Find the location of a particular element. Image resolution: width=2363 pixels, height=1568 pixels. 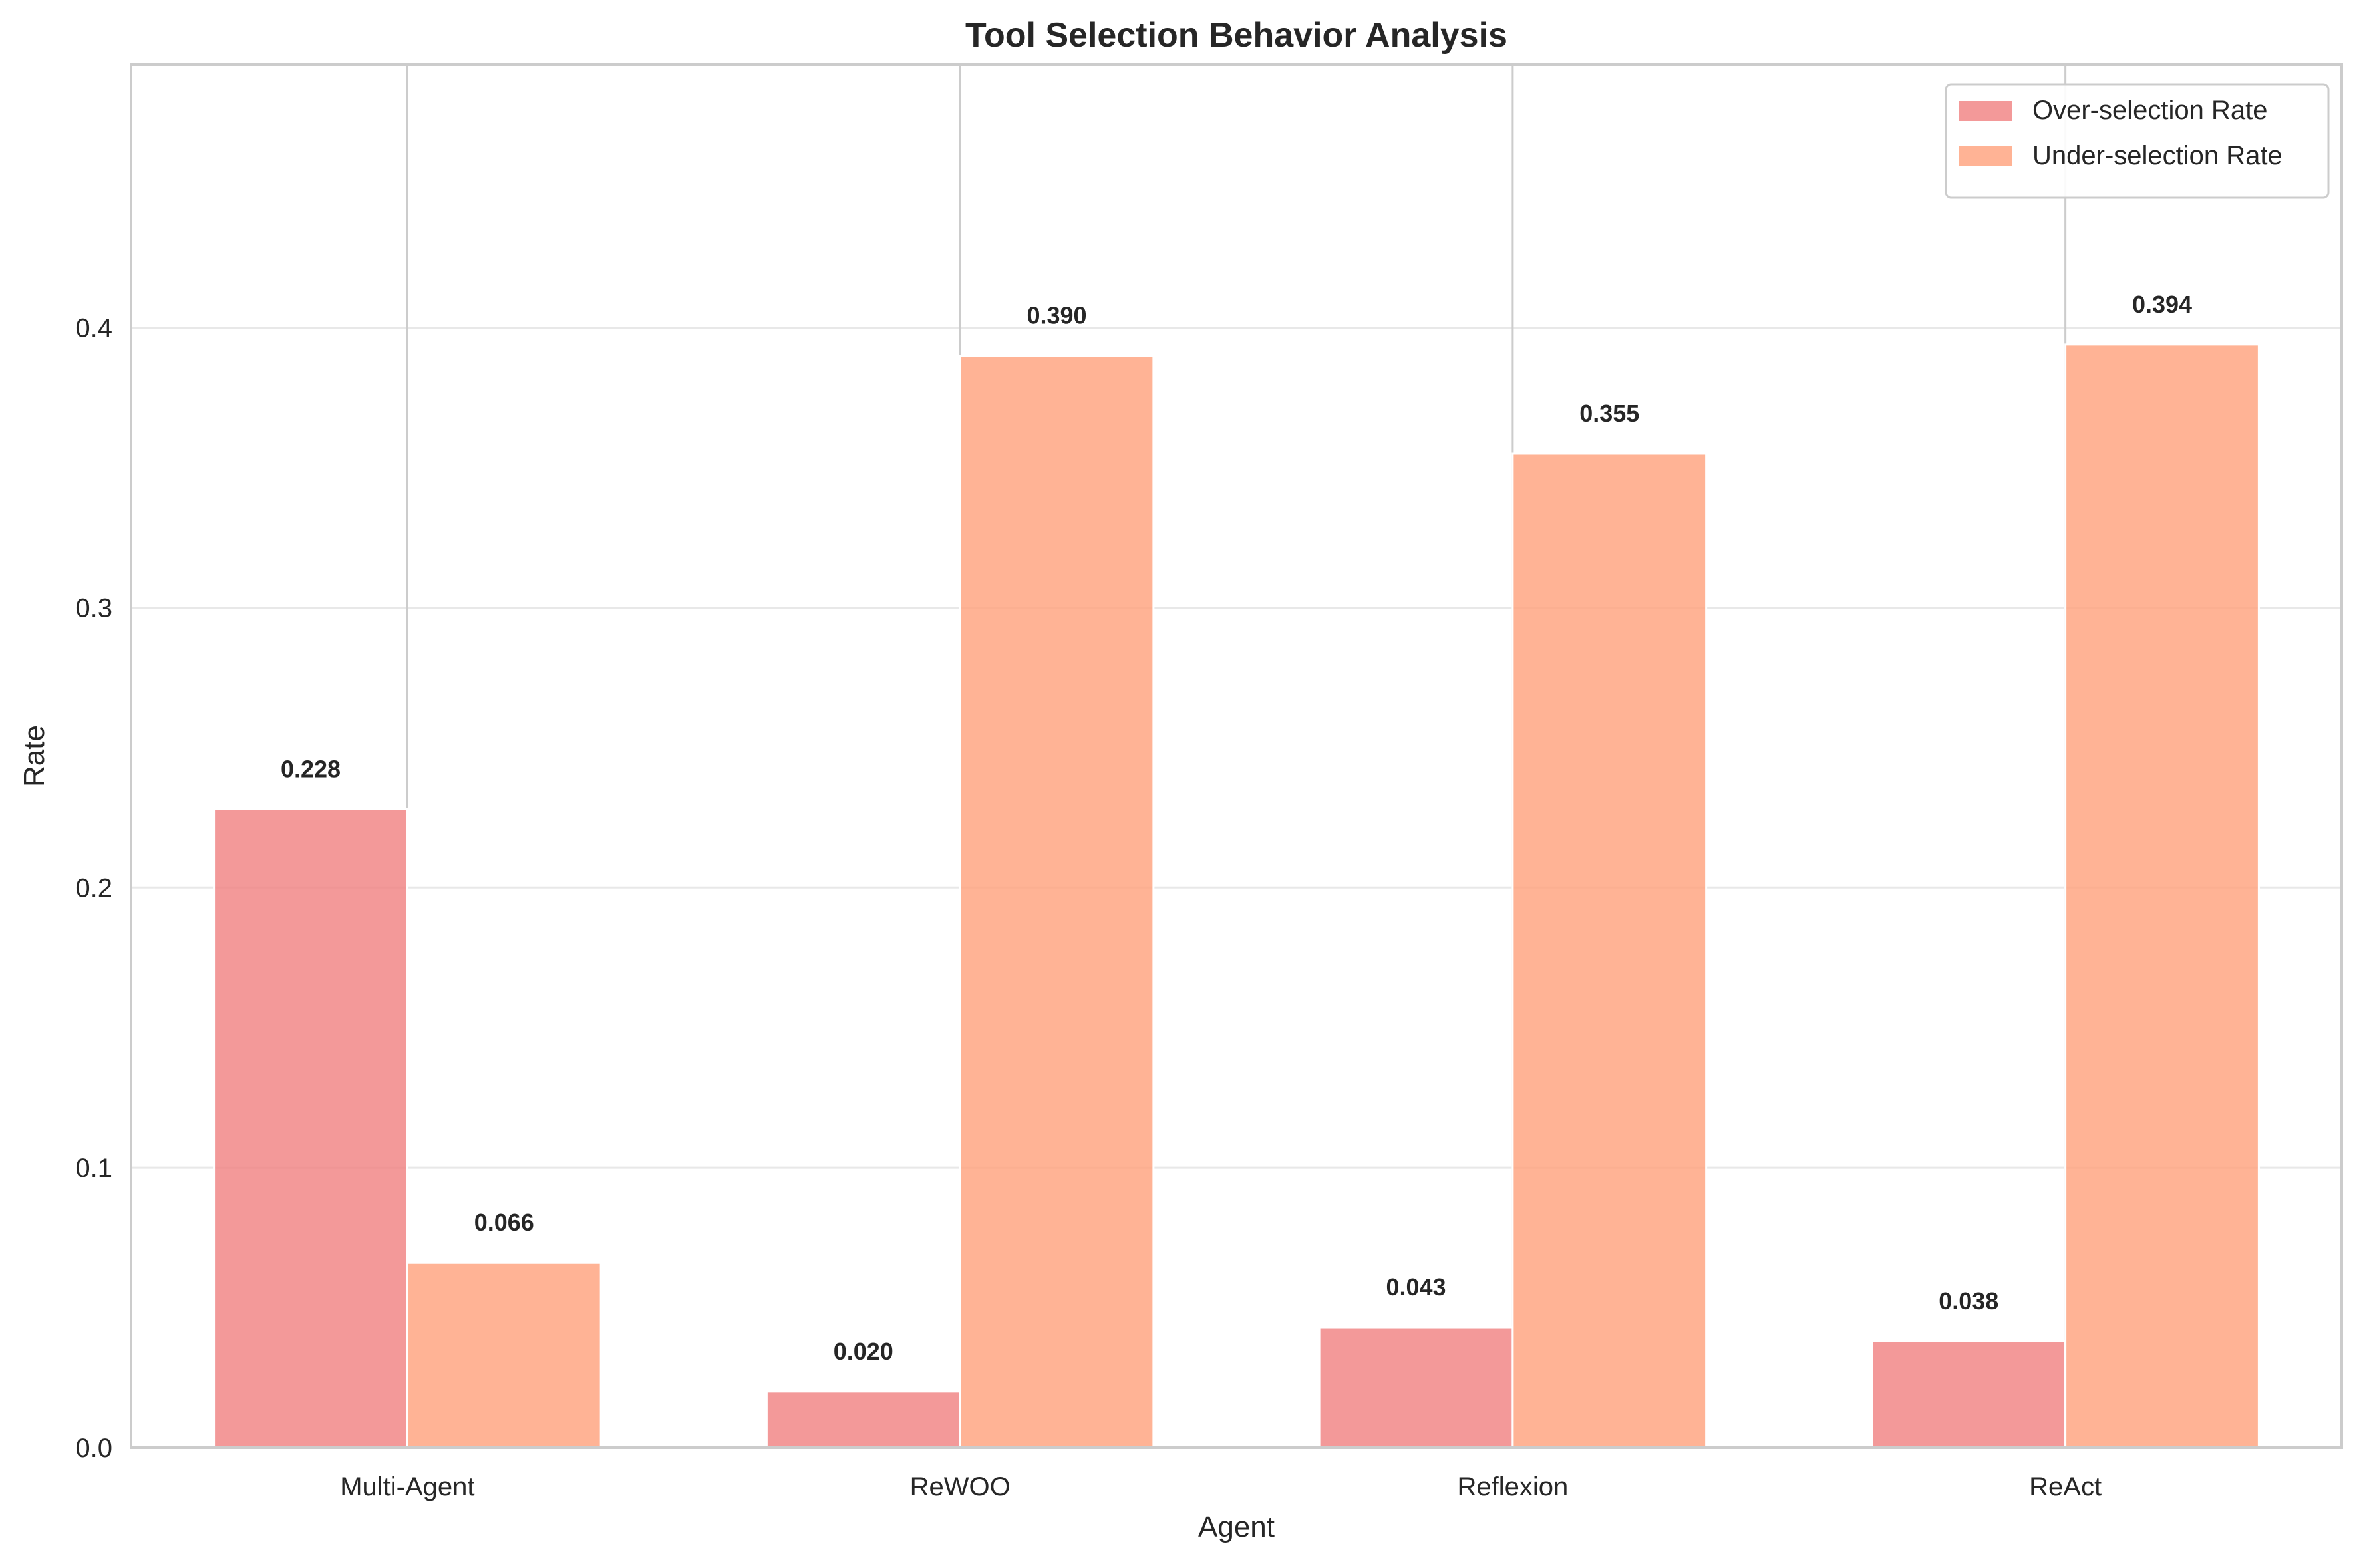

bar-value-label: 0.390 is located at coordinates (1056, 315).